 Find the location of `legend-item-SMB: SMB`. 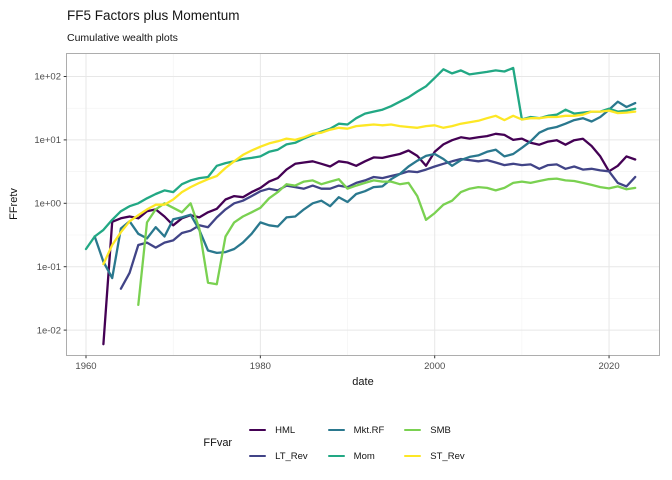

legend-item-SMB: SMB is located at coordinates (436, 430).